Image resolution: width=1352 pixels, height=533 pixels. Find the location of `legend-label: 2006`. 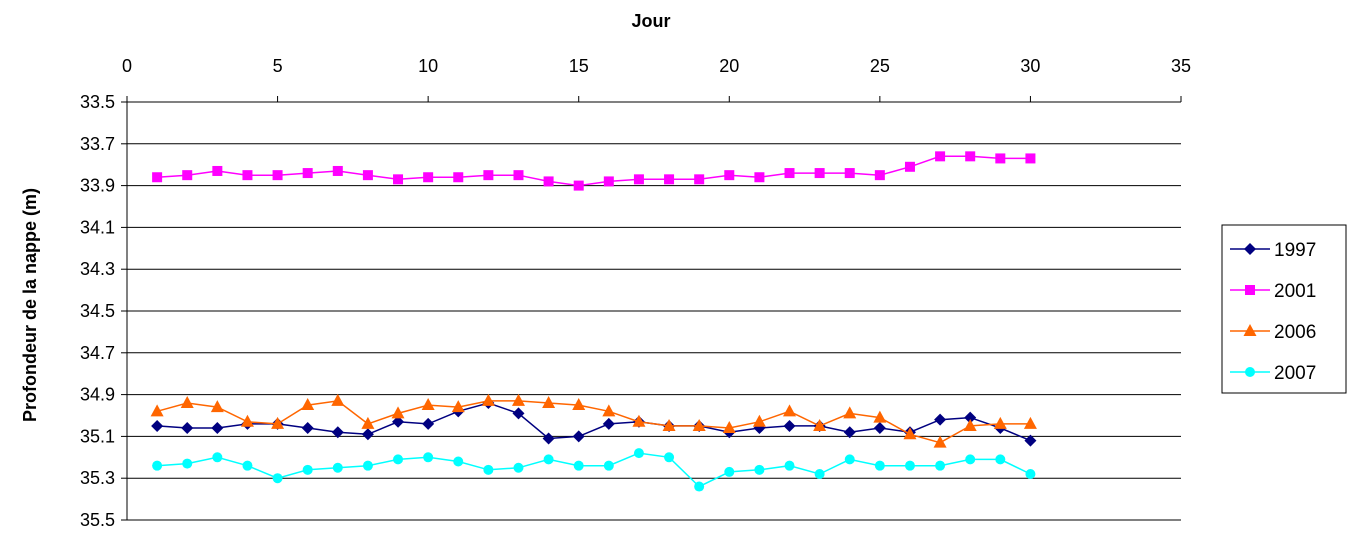

legend-label: 2006 is located at coordinates (1295, 332).